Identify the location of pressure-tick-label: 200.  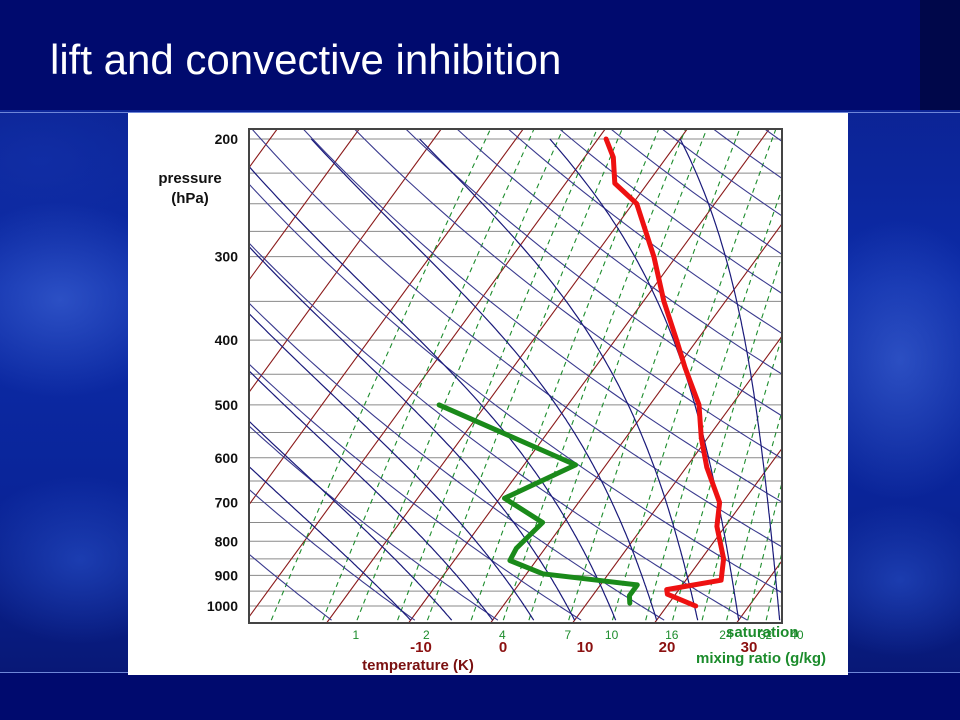
(227, 139).